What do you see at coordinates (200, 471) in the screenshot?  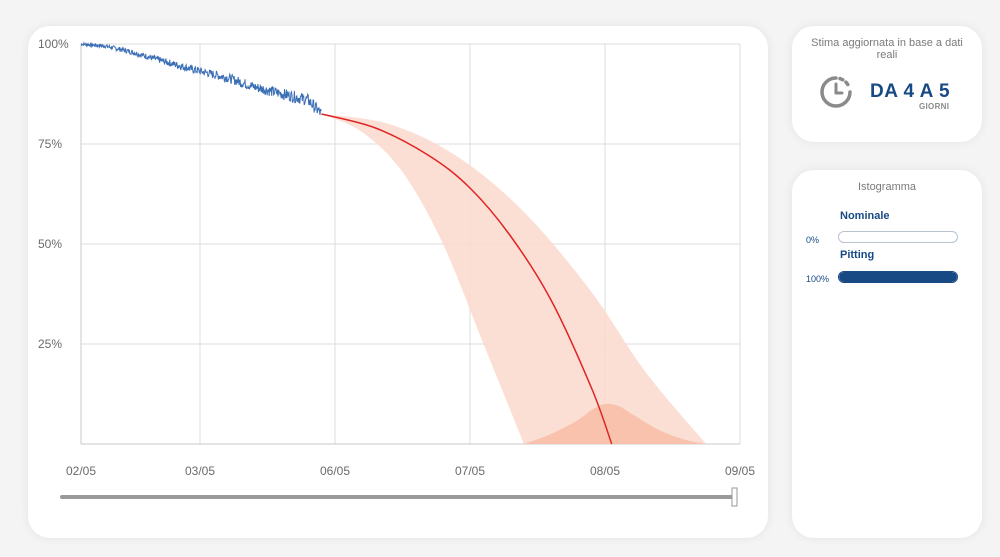 I see `x-tick-label: 03/05` at bounding box center [200, 471].